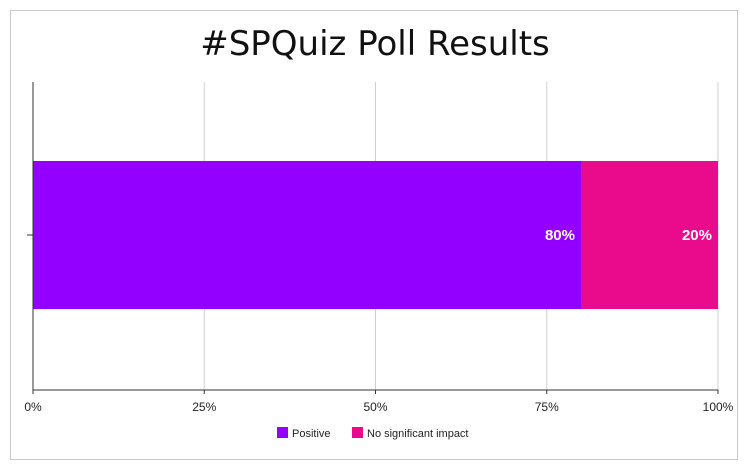 The width and height of the screenshot is (750, 472). I want to click on chart-title: #SPQuiz Poll Results, so click(375, 44).